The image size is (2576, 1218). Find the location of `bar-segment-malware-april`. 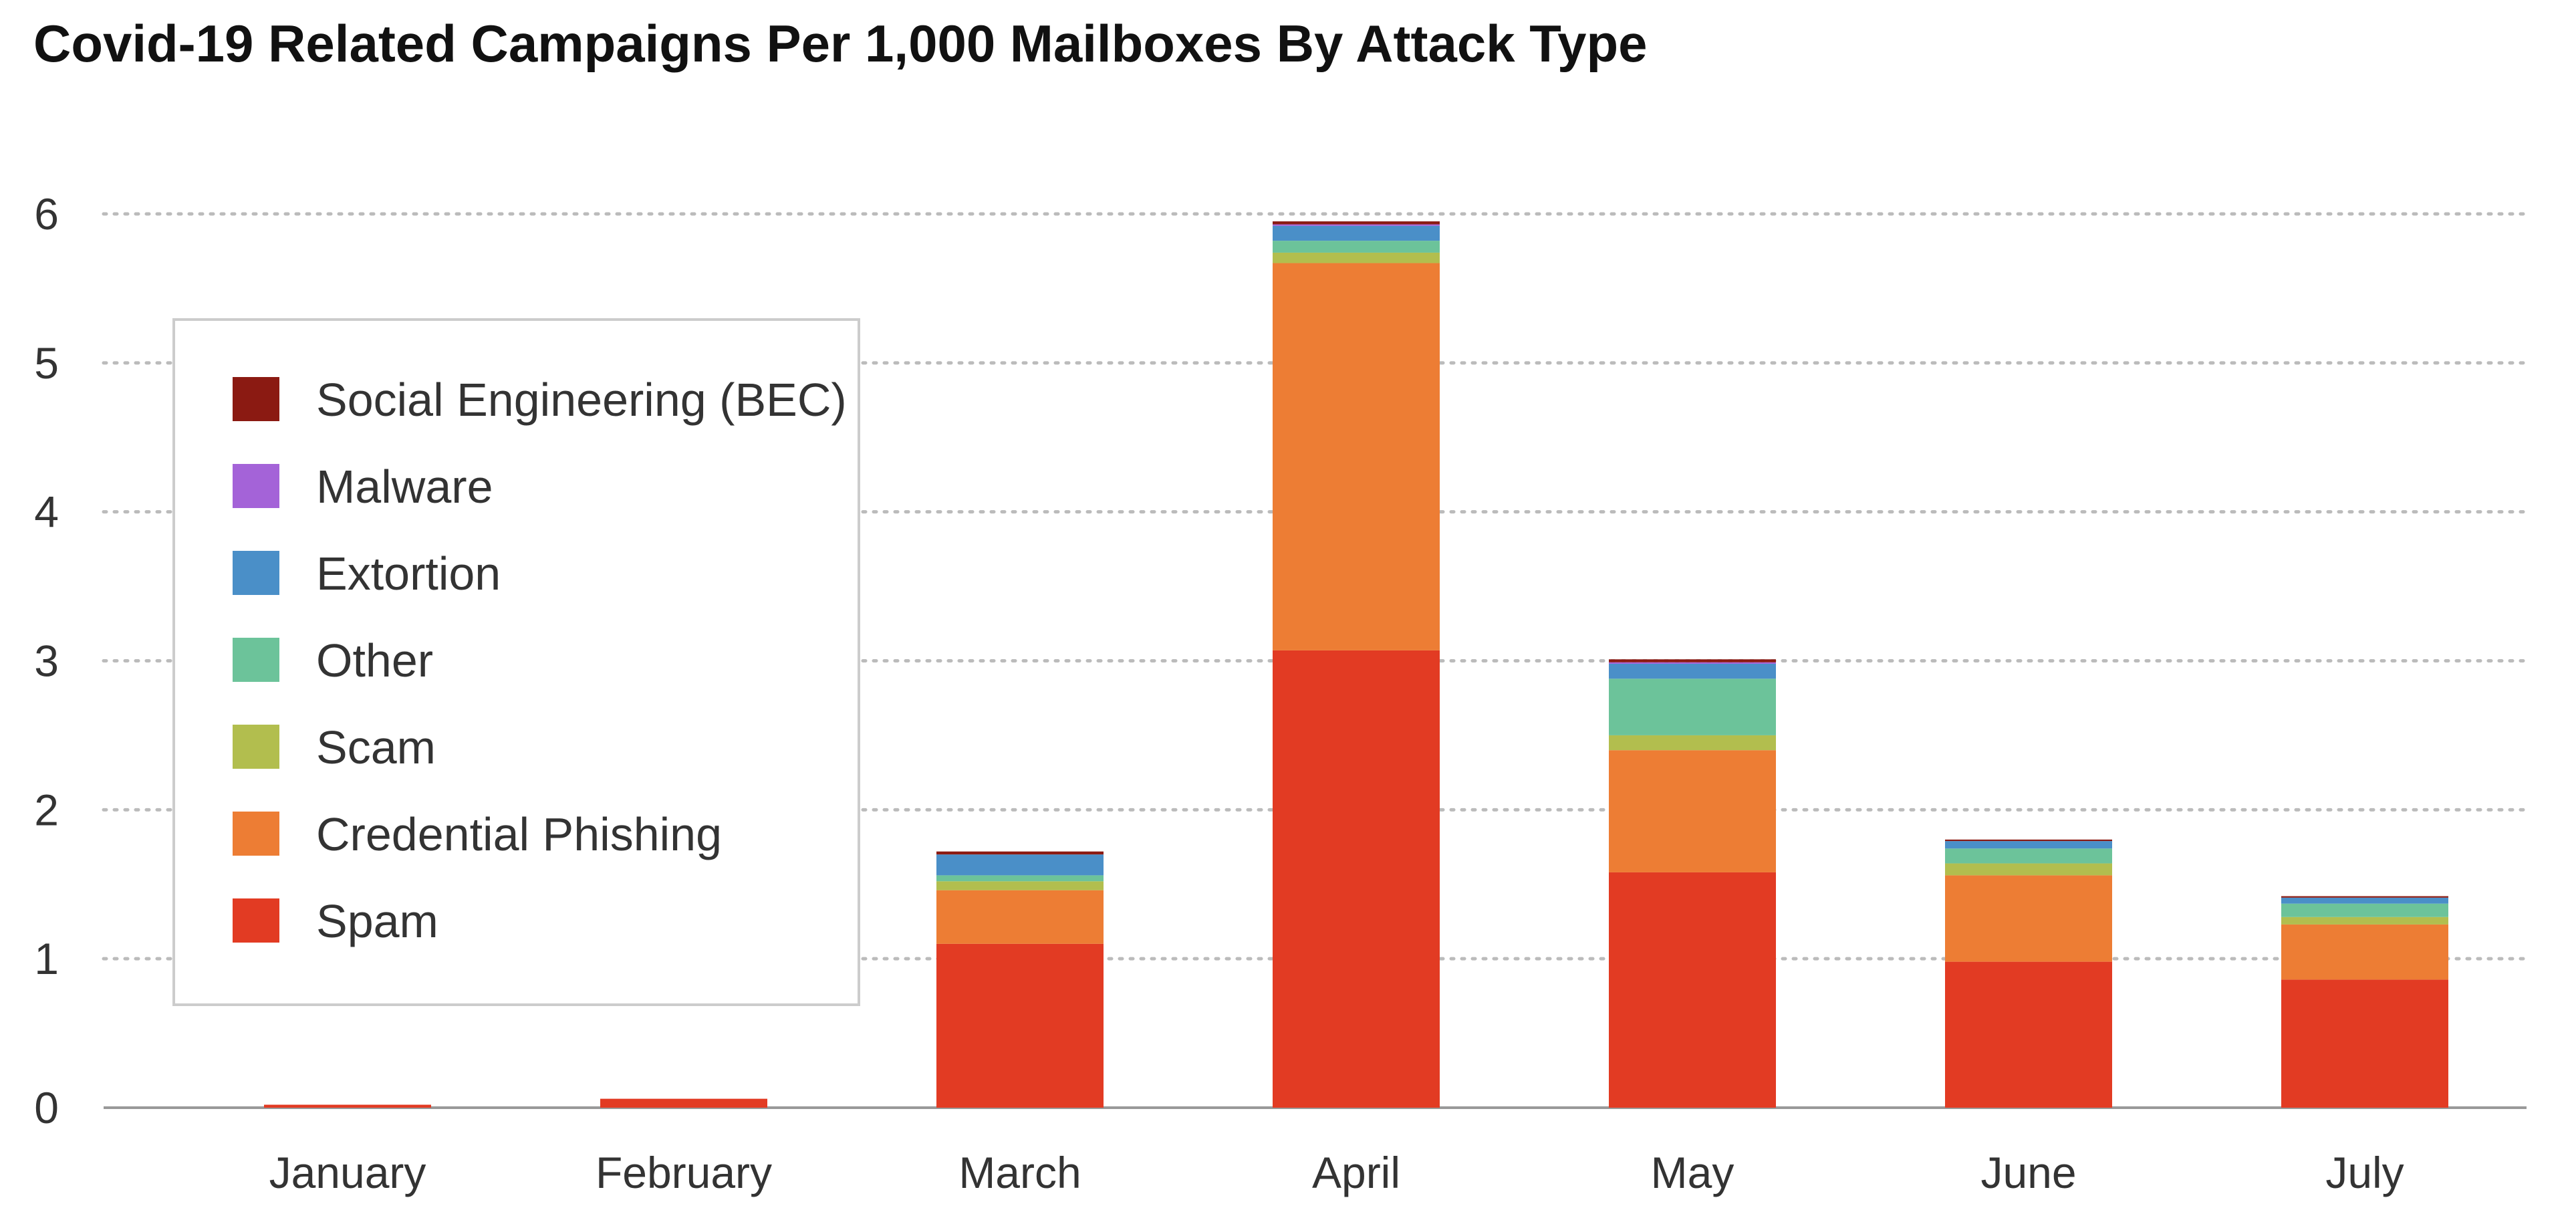

bar-segment-malware-april is located at coordinates (1356, 225).